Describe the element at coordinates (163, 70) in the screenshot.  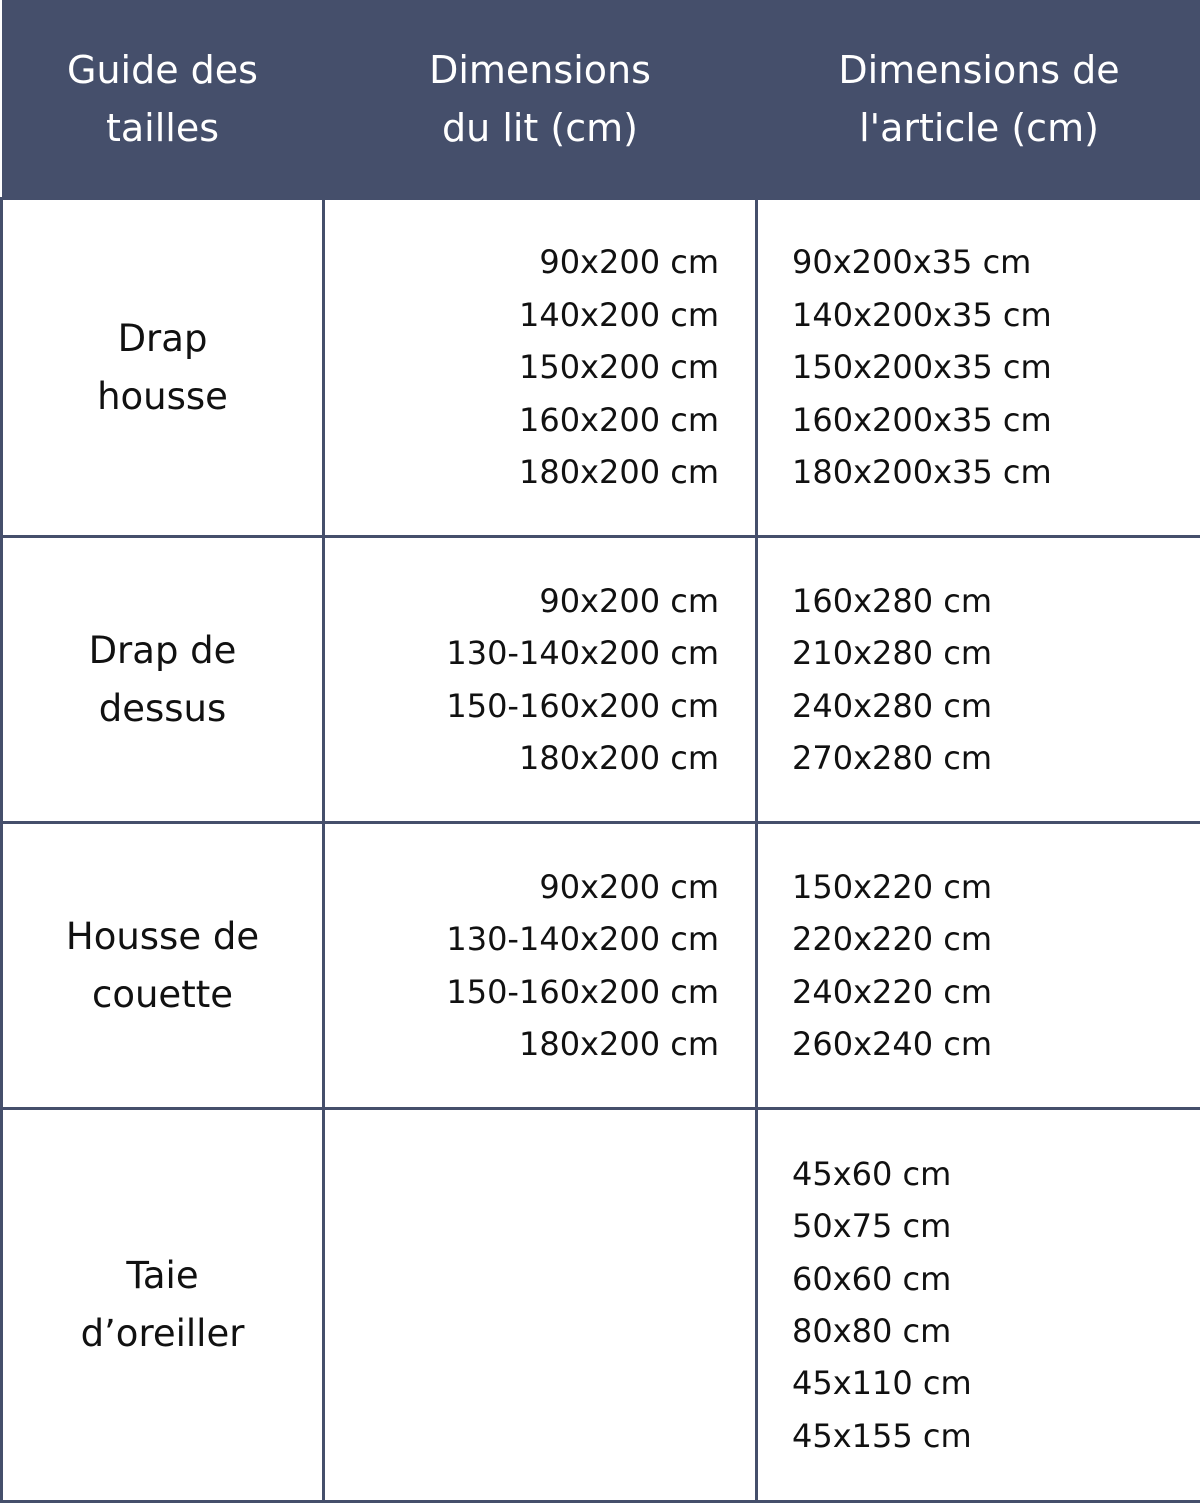
I see `header-text: Guide des` at that location.